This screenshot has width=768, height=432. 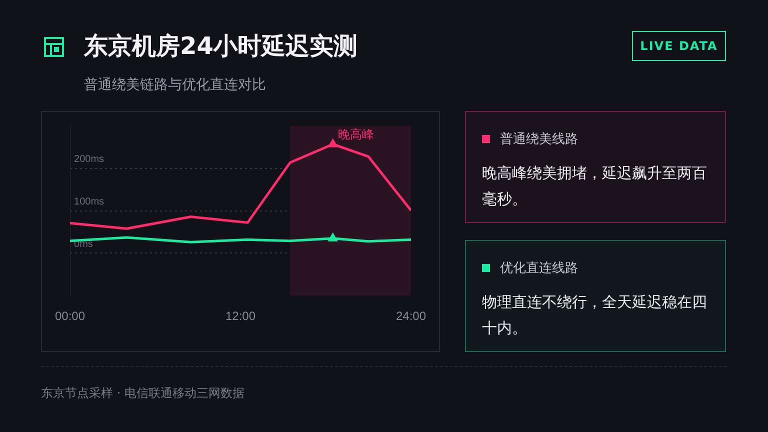 I want to click on x-tick-label: 12:00, so click(x=240, y=316).